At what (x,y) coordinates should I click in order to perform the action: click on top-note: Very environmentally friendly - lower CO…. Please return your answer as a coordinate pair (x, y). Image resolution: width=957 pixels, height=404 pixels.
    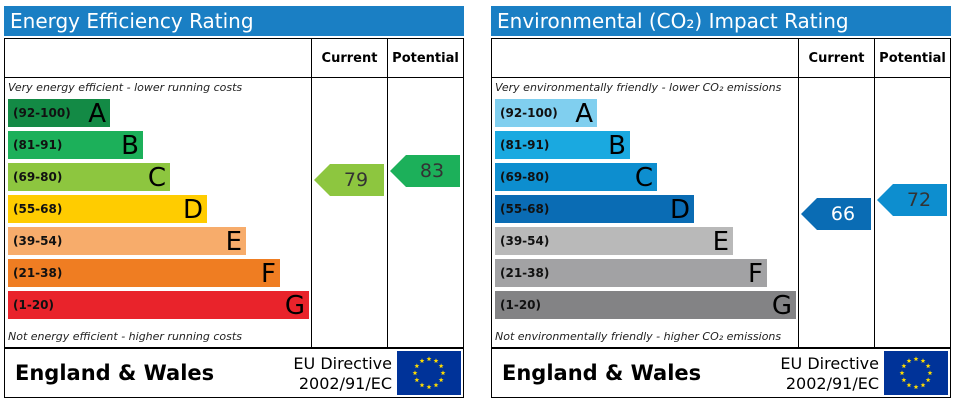
    Looking at the image, I should click on (638, 87).